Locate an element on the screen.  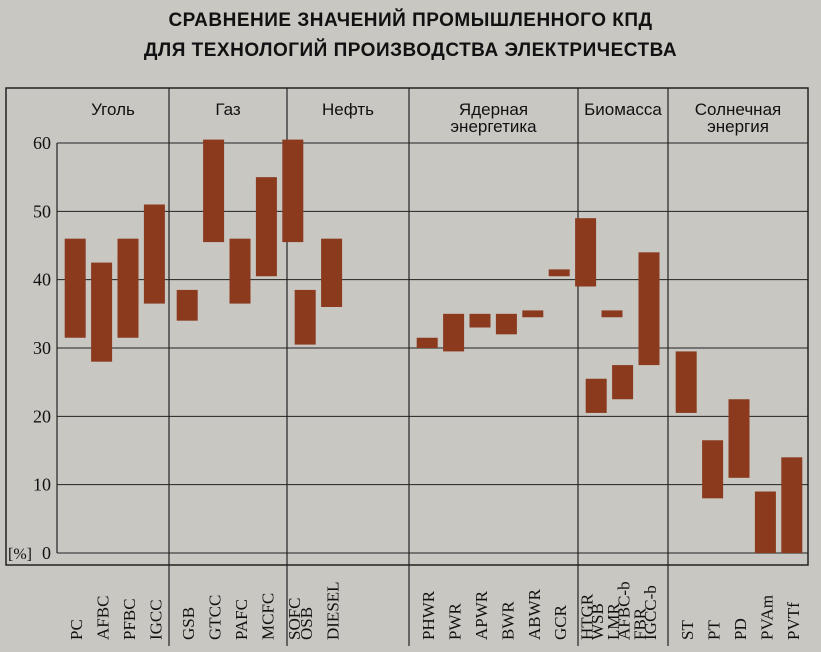
bar-abwr is located at coordinates (533, 314).